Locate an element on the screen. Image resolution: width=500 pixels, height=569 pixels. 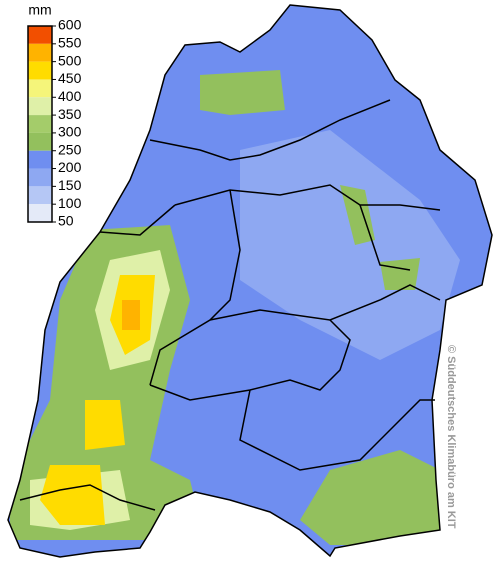
legend-tick-label: 450 is located at coordinates (70, 78).